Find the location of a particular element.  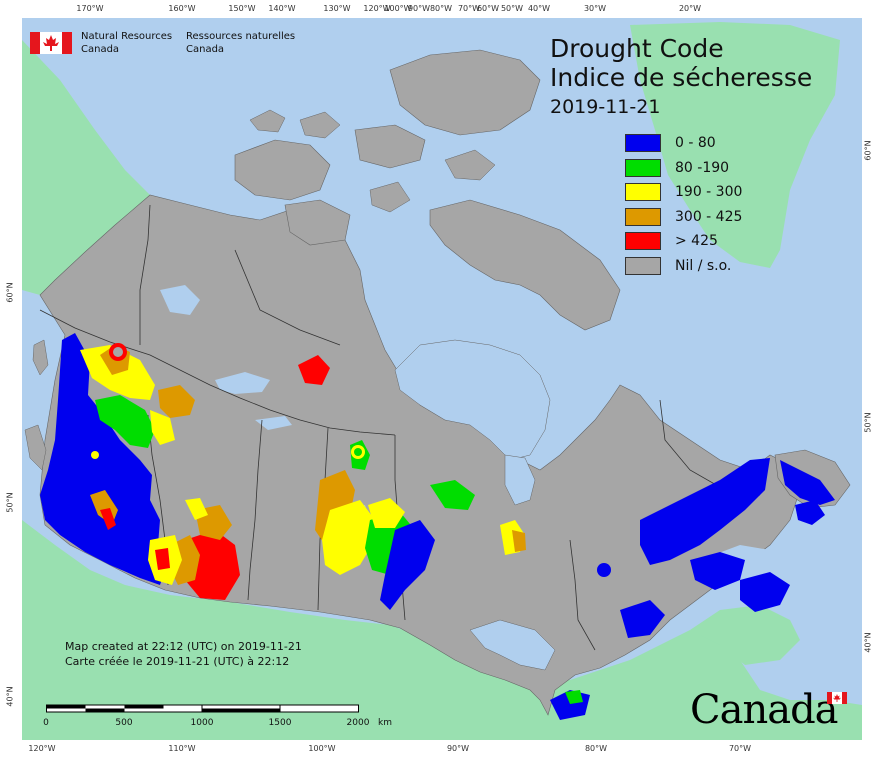

lake-athabasca is located at coordinates (273, 423).